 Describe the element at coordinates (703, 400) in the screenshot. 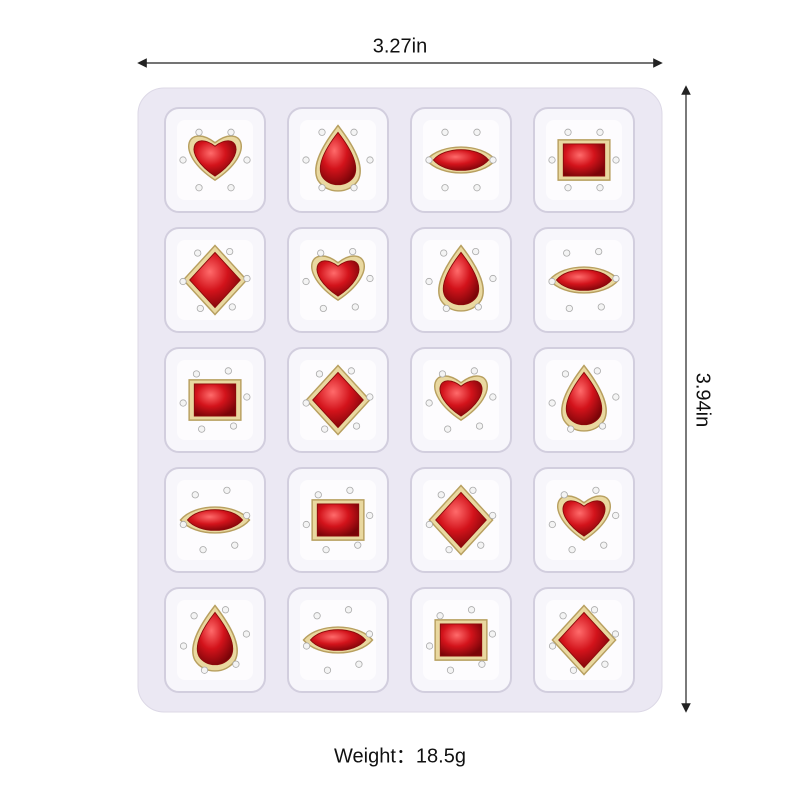

I see `height-label: 3.94in` at that location.